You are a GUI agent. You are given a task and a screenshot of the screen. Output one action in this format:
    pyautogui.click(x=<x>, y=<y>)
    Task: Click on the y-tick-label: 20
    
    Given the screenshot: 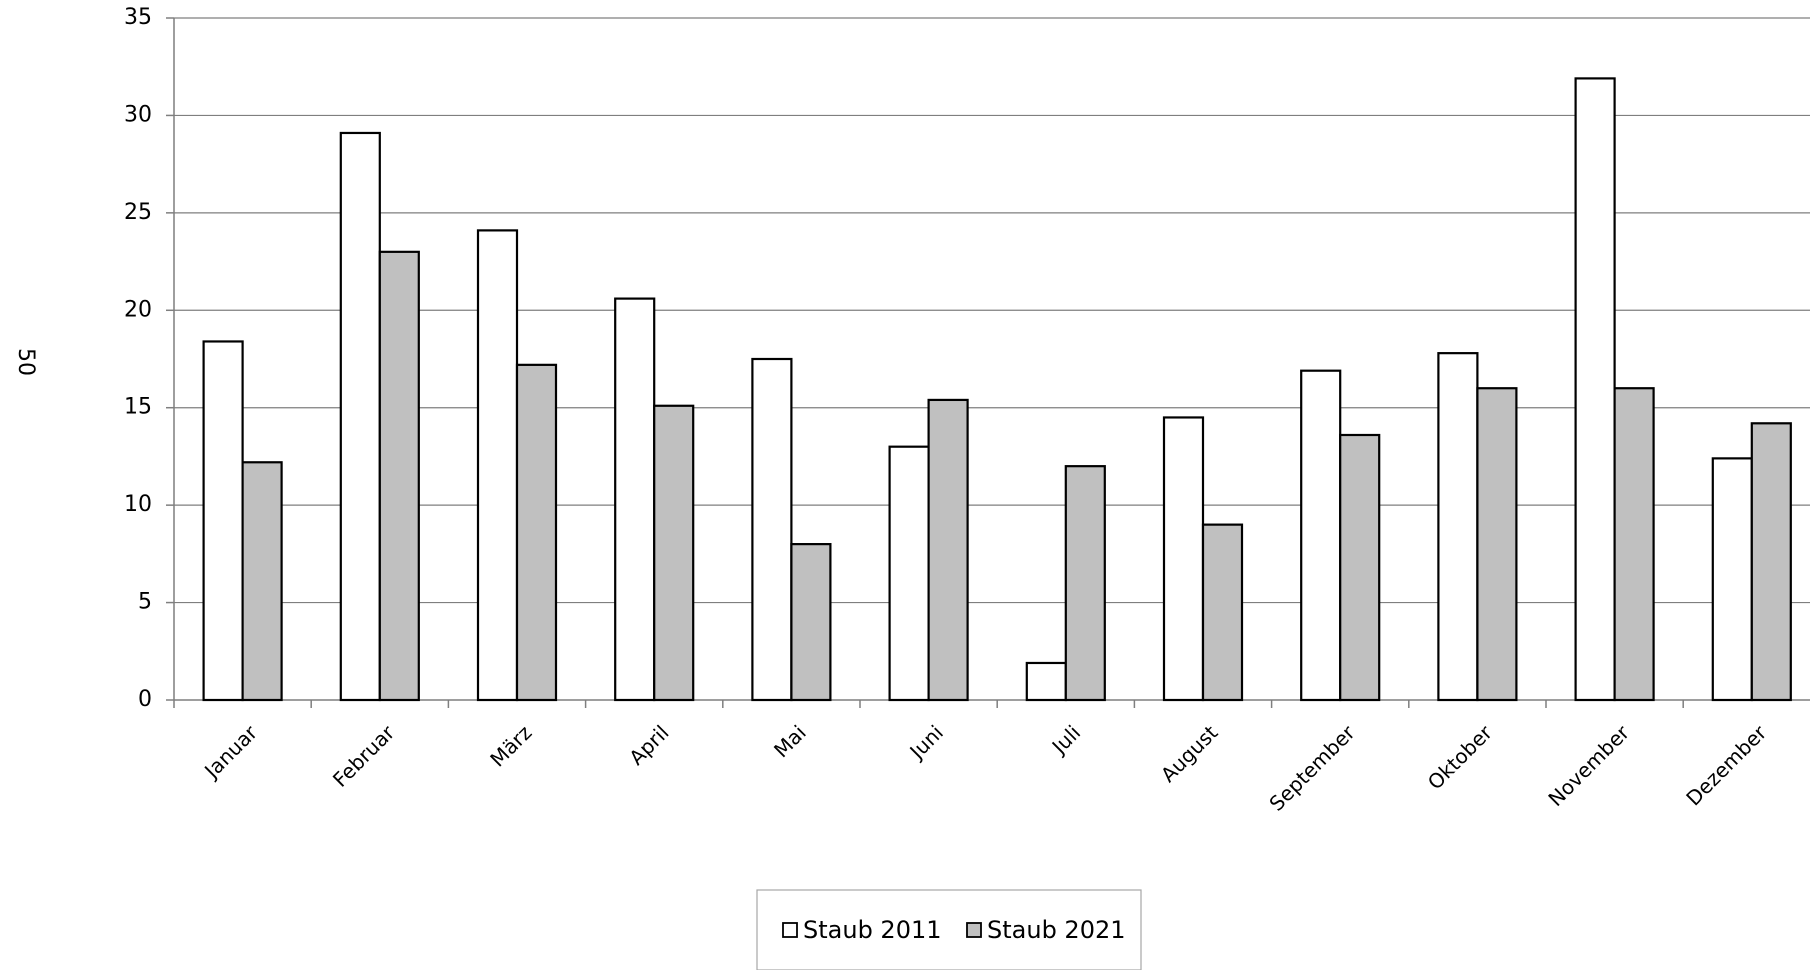 What is the action you would take?
    pyautogui.click(x=138, y=309)
    